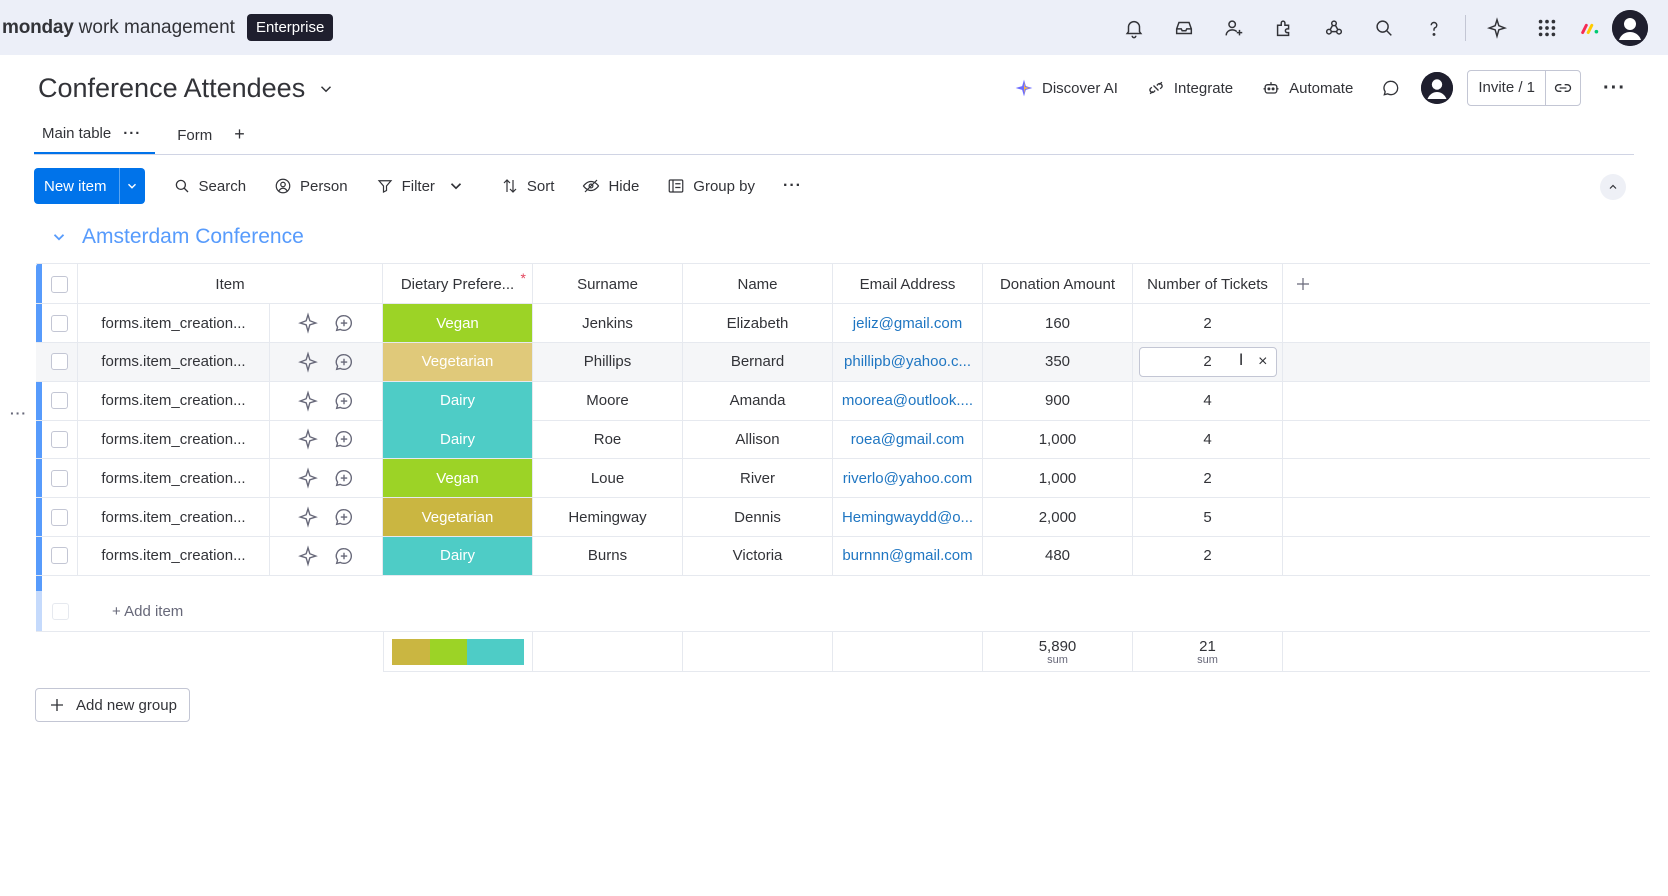 The image size is (1668, 896). I want to click on add-item-row: + Add item, so click(843, 611).